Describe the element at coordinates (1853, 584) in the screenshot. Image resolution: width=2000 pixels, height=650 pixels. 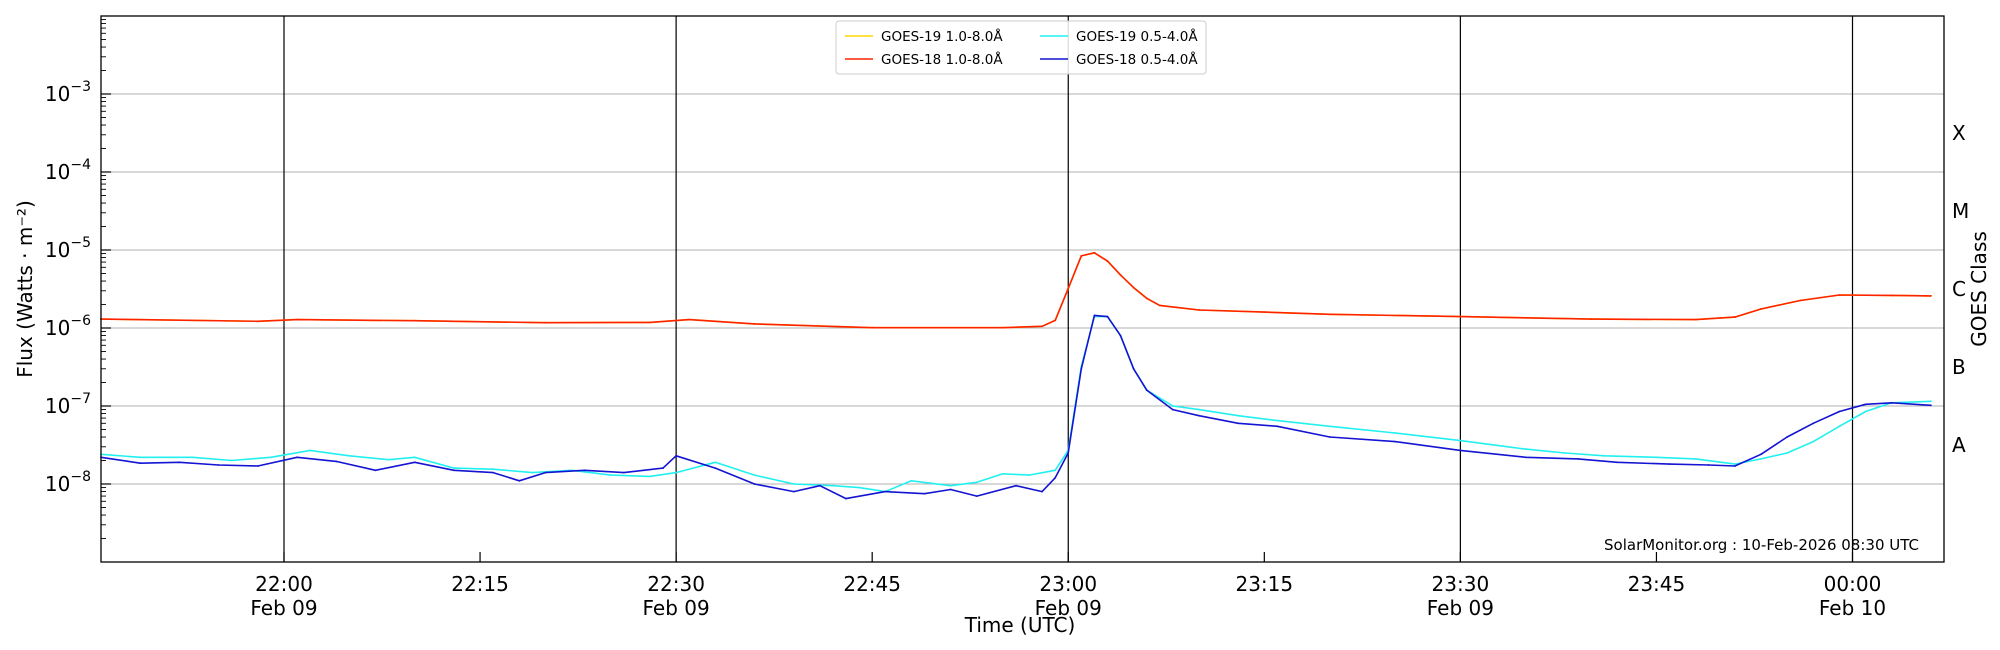
I see `x-tick-label: 00:00` at that location.